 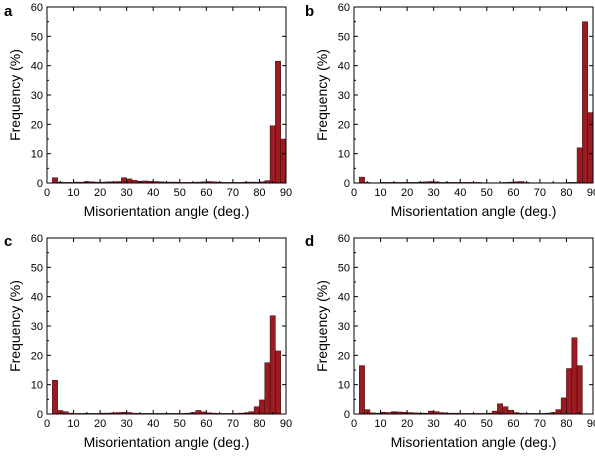 What do you see at coordinates (8, 11) in the screenshot?
I see `panel-label: a` at bounding box center [8, 11].